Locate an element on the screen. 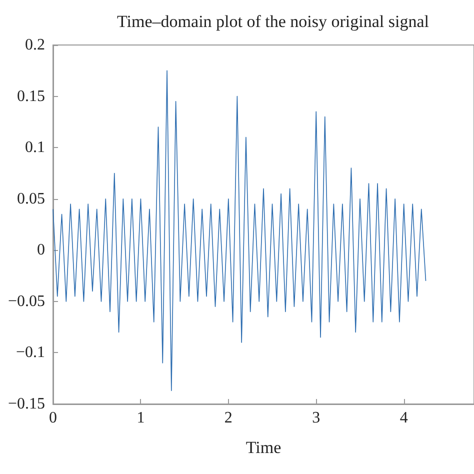 The height and width of the screenshot is (474, 474). y-tick-label: 0.2 is located at coordinates (35, 45).